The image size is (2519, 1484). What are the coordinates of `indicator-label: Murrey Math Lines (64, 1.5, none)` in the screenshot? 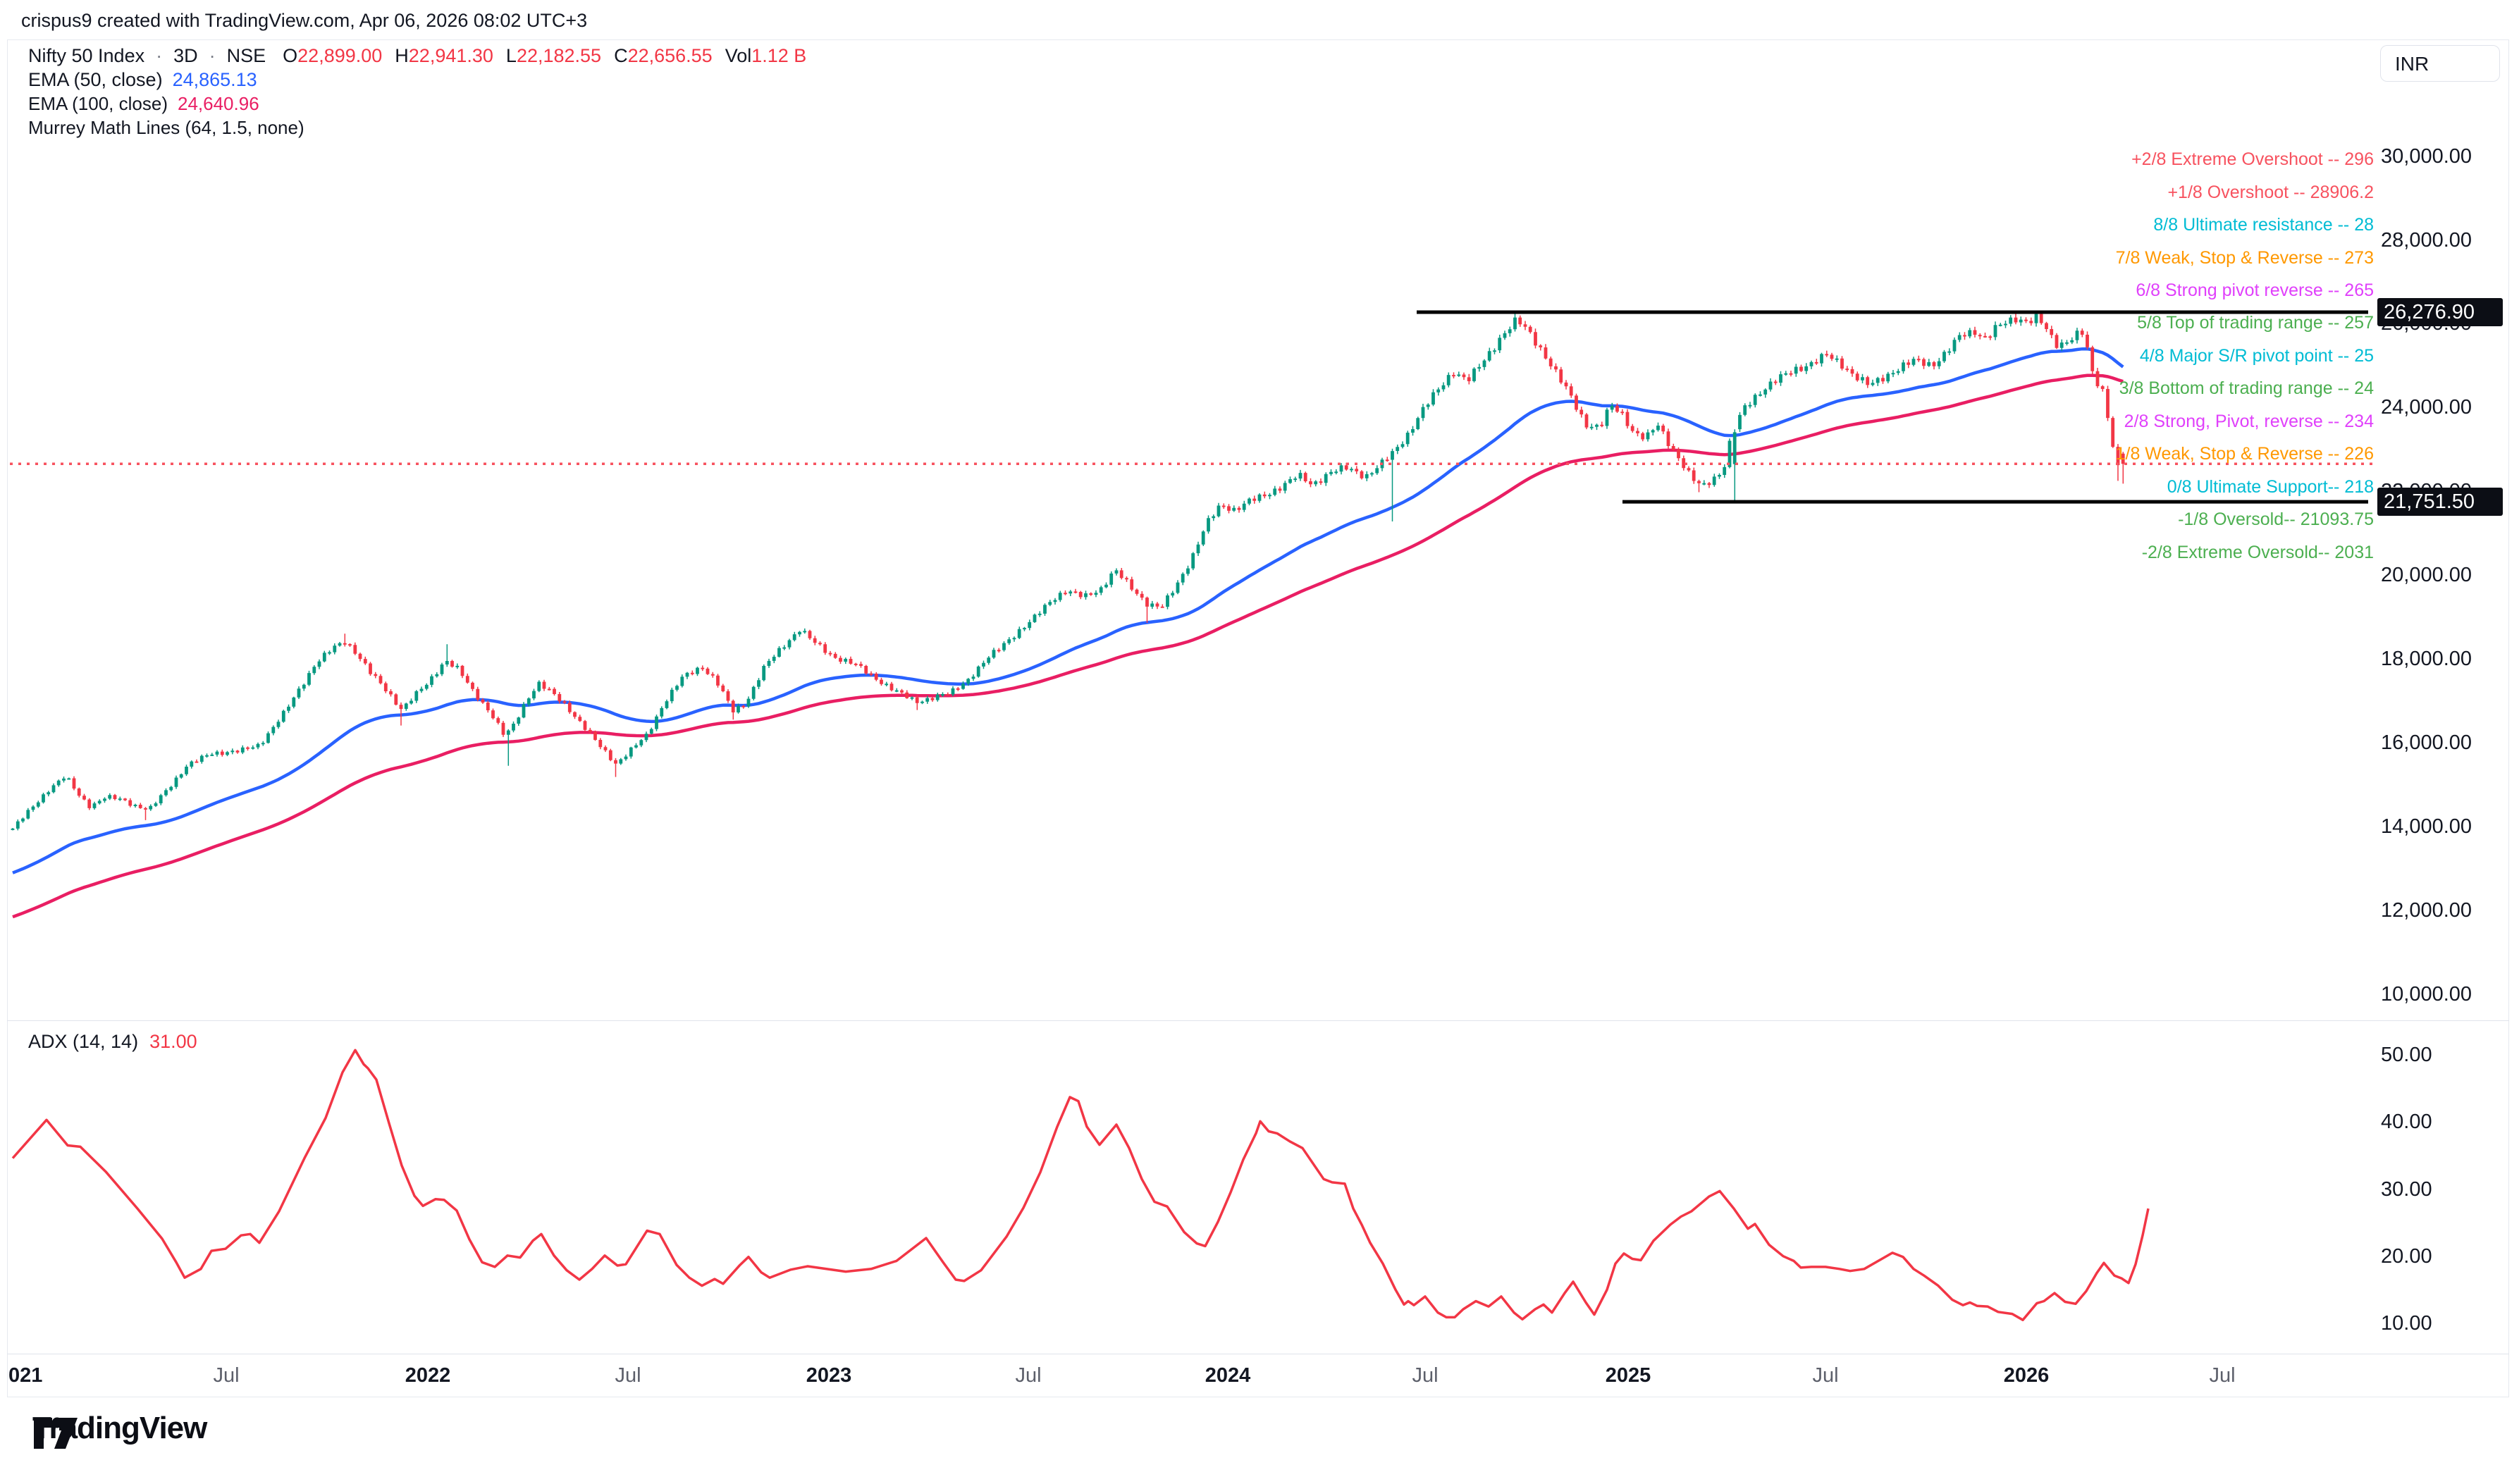 It's located at (166, 127).